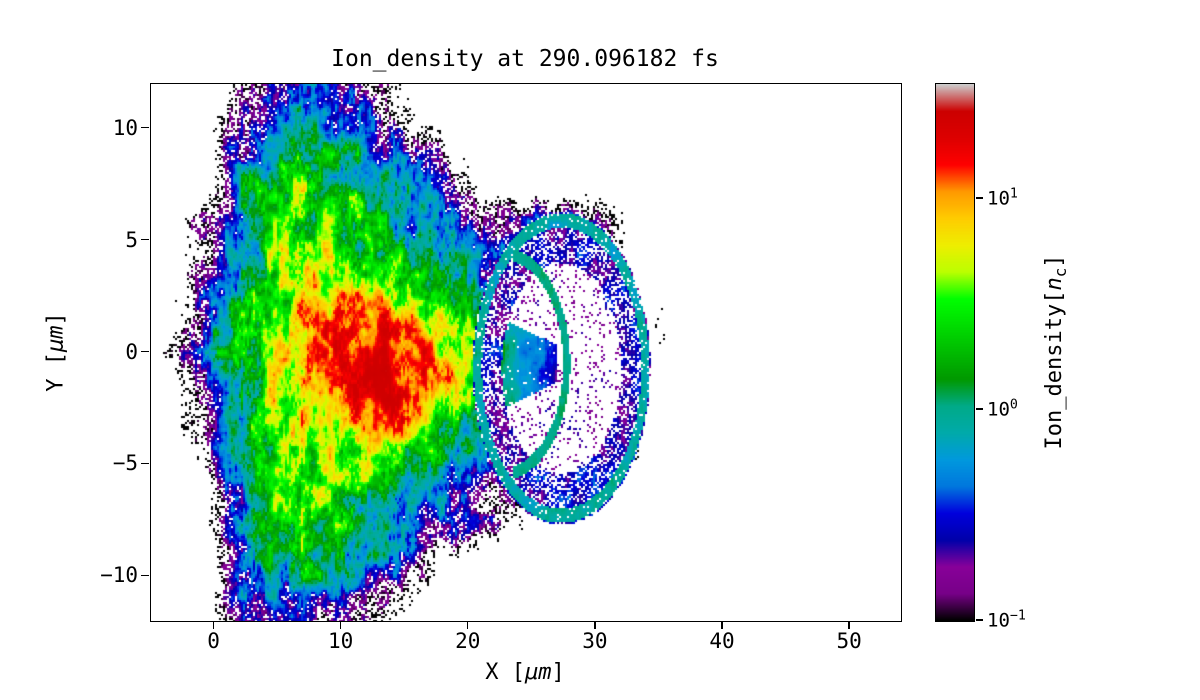 Image resolution: width=1200 pixels, height=700 pixels. What do you see at coordinates (119, 575) in the screenshot?
I see `y-tick-label: −10` at bounding box center [119, 575].